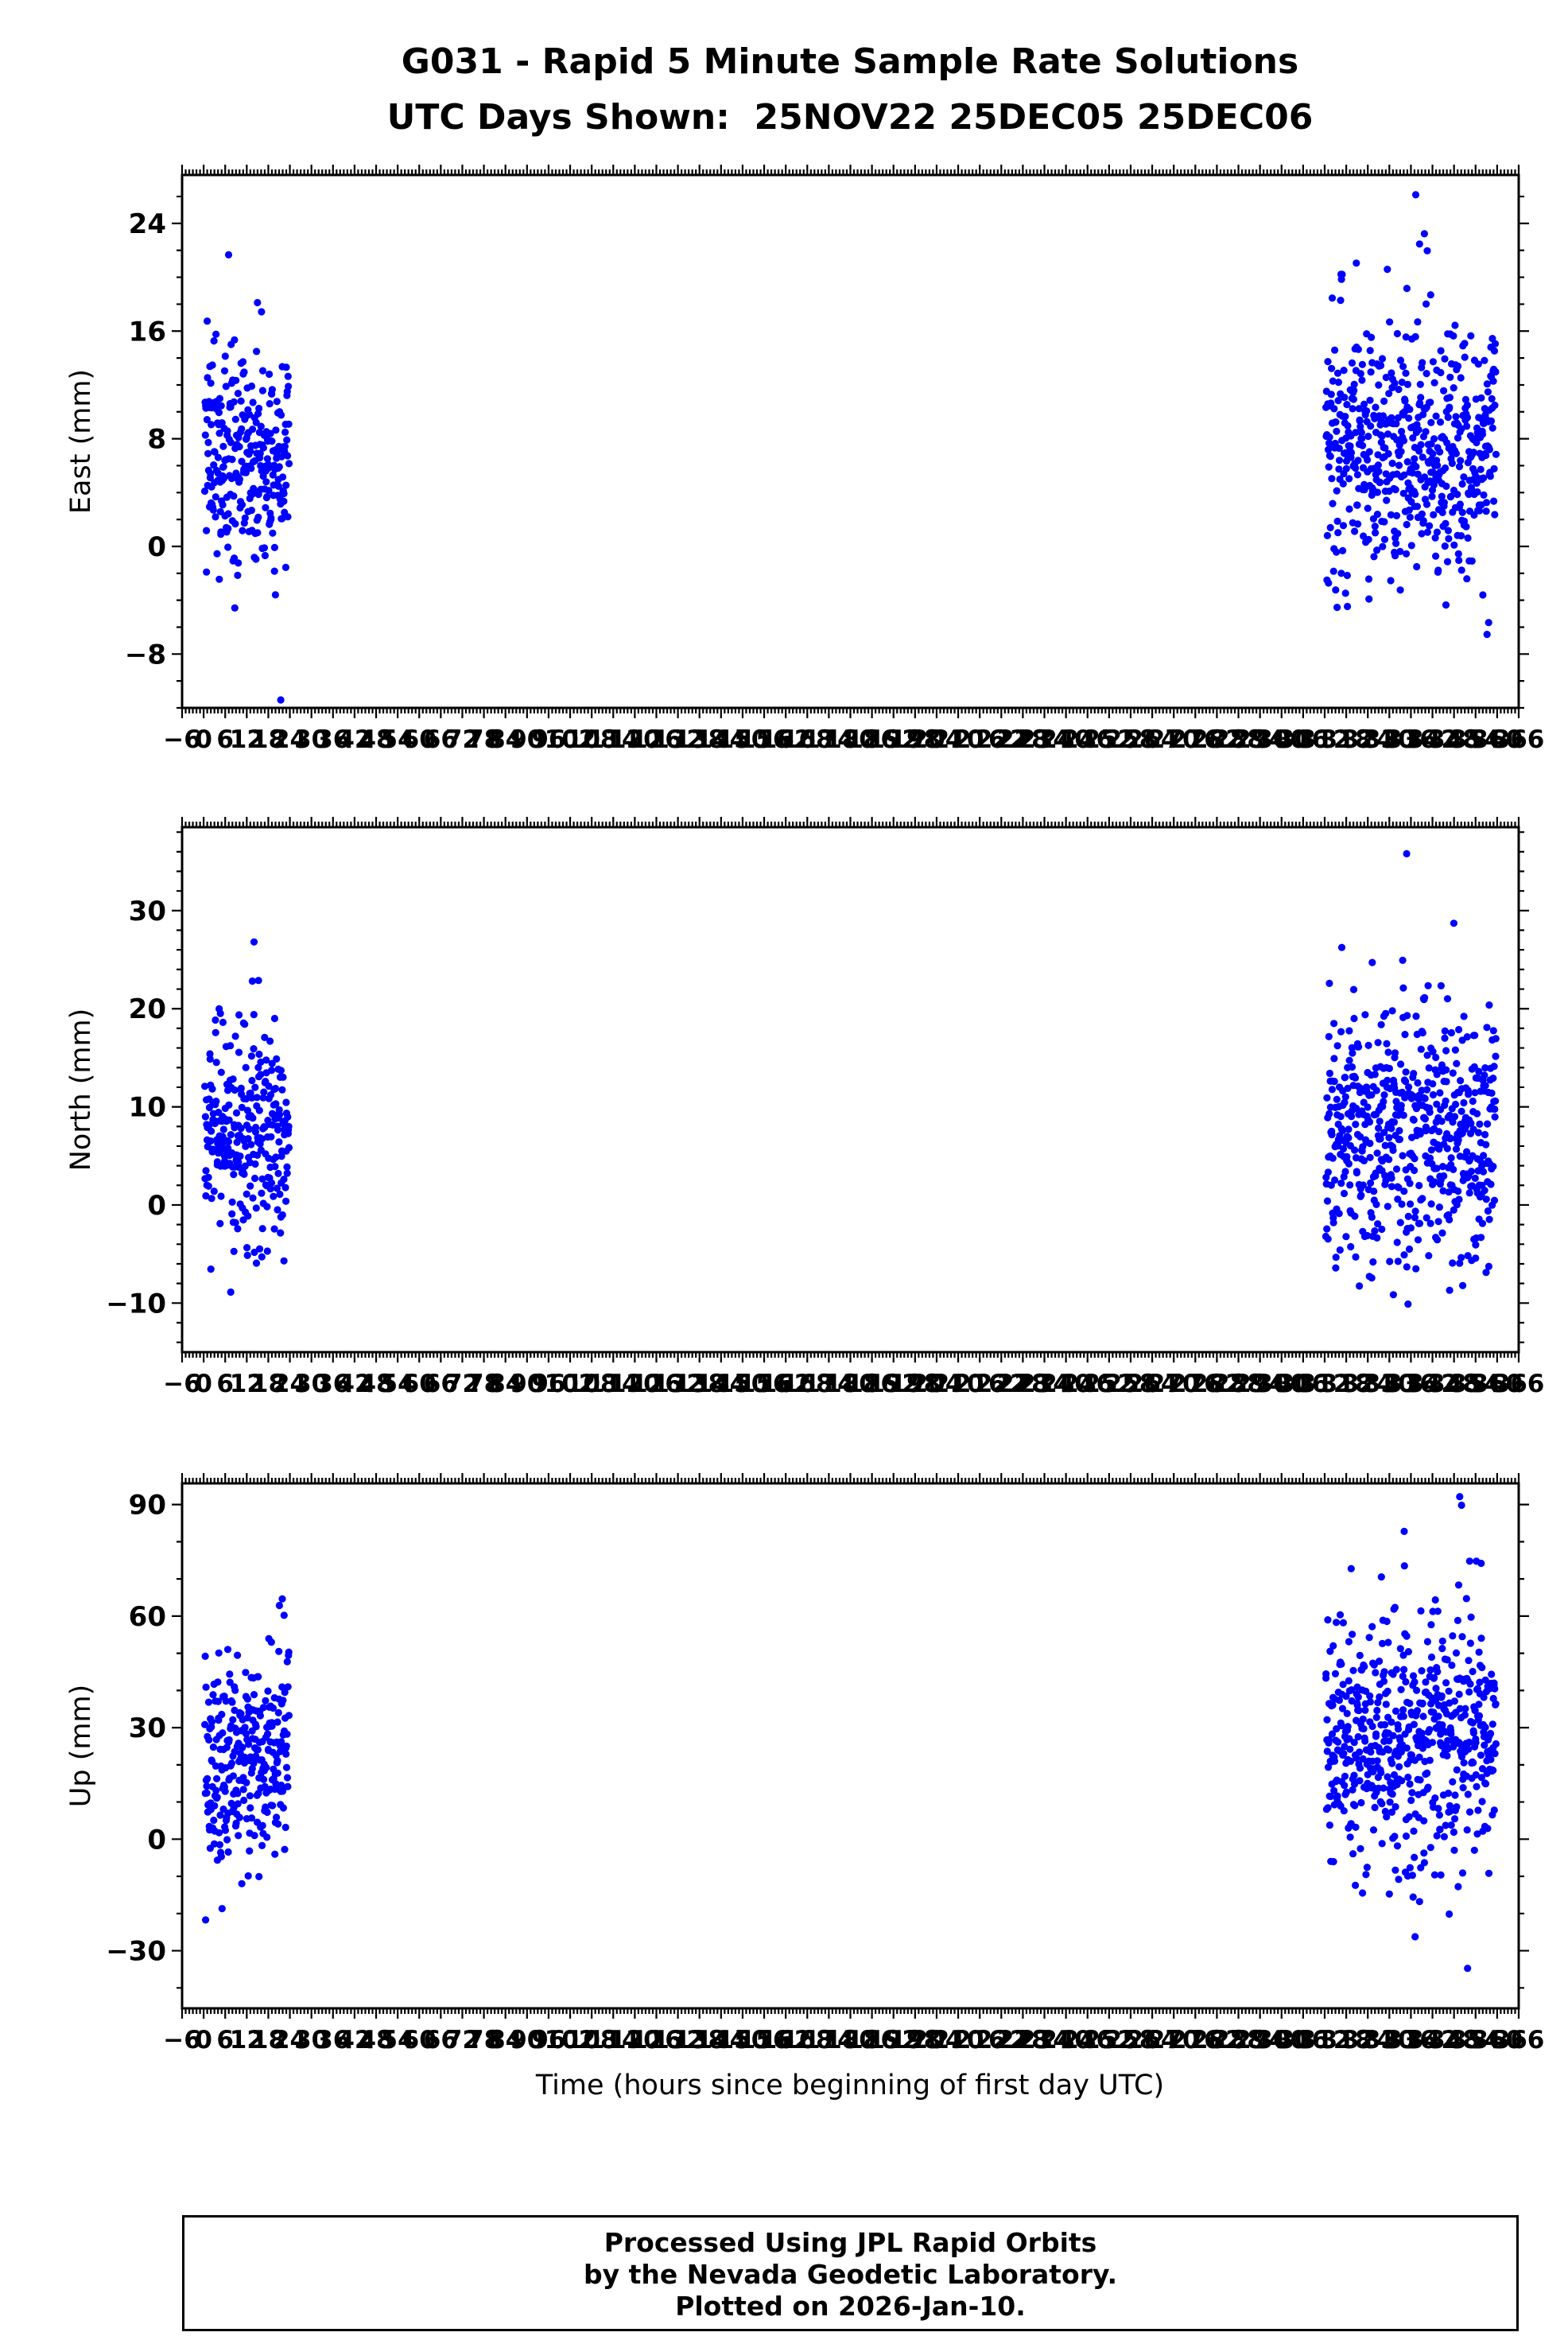 Image resolution: width=1568 pixels, height=2340 pixels. What do you see at coordinates (851, 739) in the screenshot?
I see `x-tick-label: 180` at bounding box center [851, 739].